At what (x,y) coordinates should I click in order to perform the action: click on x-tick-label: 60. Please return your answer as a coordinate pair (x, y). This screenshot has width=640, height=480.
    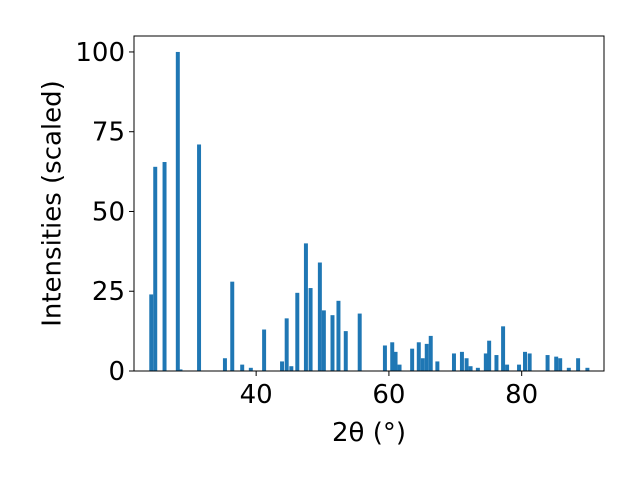
    Looking at the image, I should click on (388, 395).